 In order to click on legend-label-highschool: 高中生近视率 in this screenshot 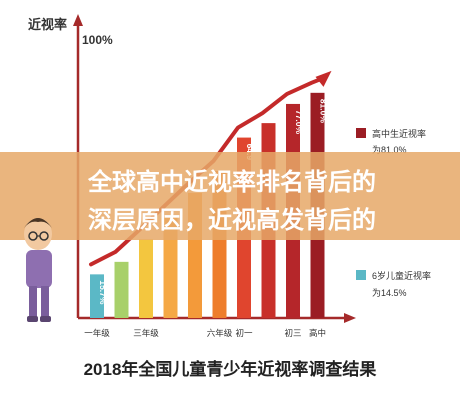, I will do `click(399, 133)`.